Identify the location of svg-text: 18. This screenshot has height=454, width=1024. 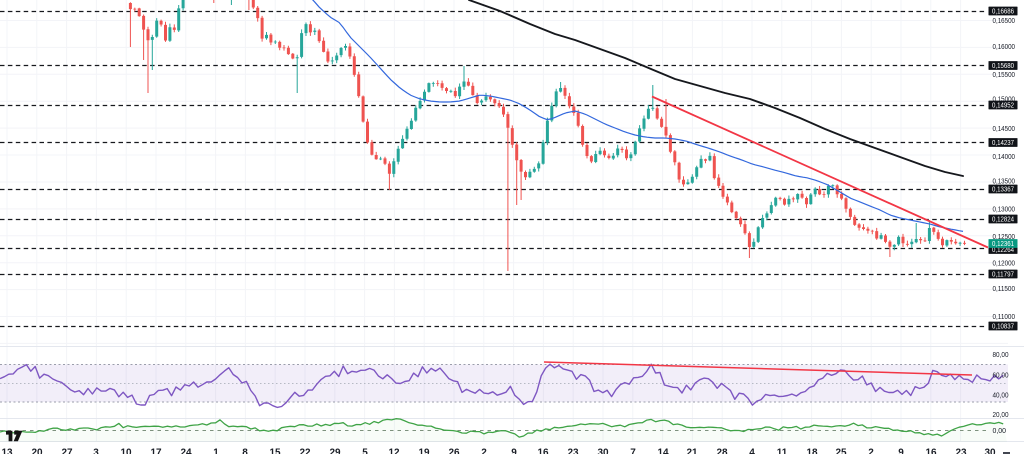
(812, 451).